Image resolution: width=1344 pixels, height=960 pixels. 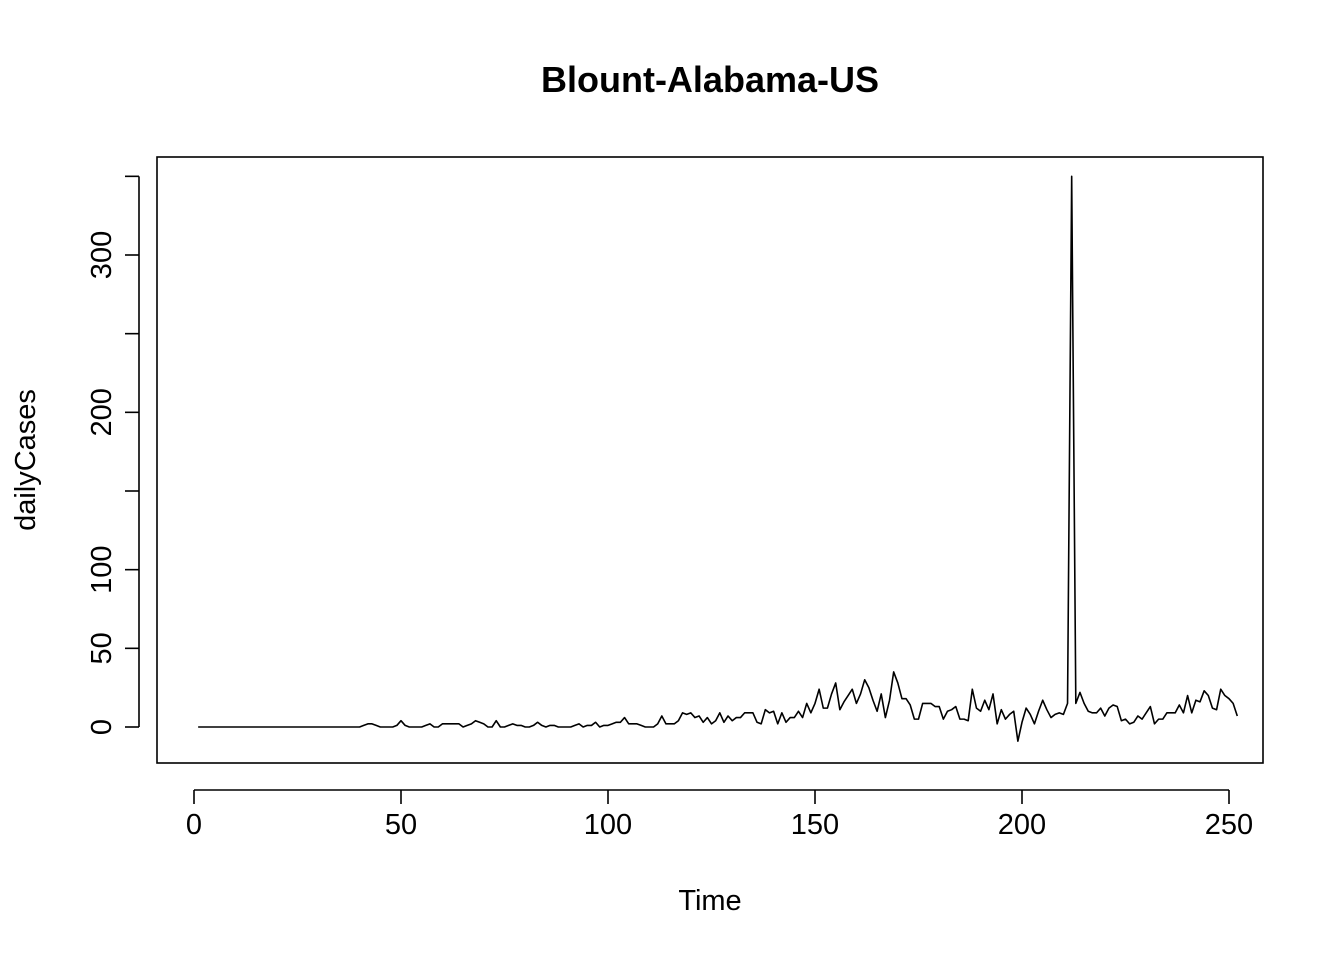 I want to click on y-tick-label: 300, so click(x=102, y=255).